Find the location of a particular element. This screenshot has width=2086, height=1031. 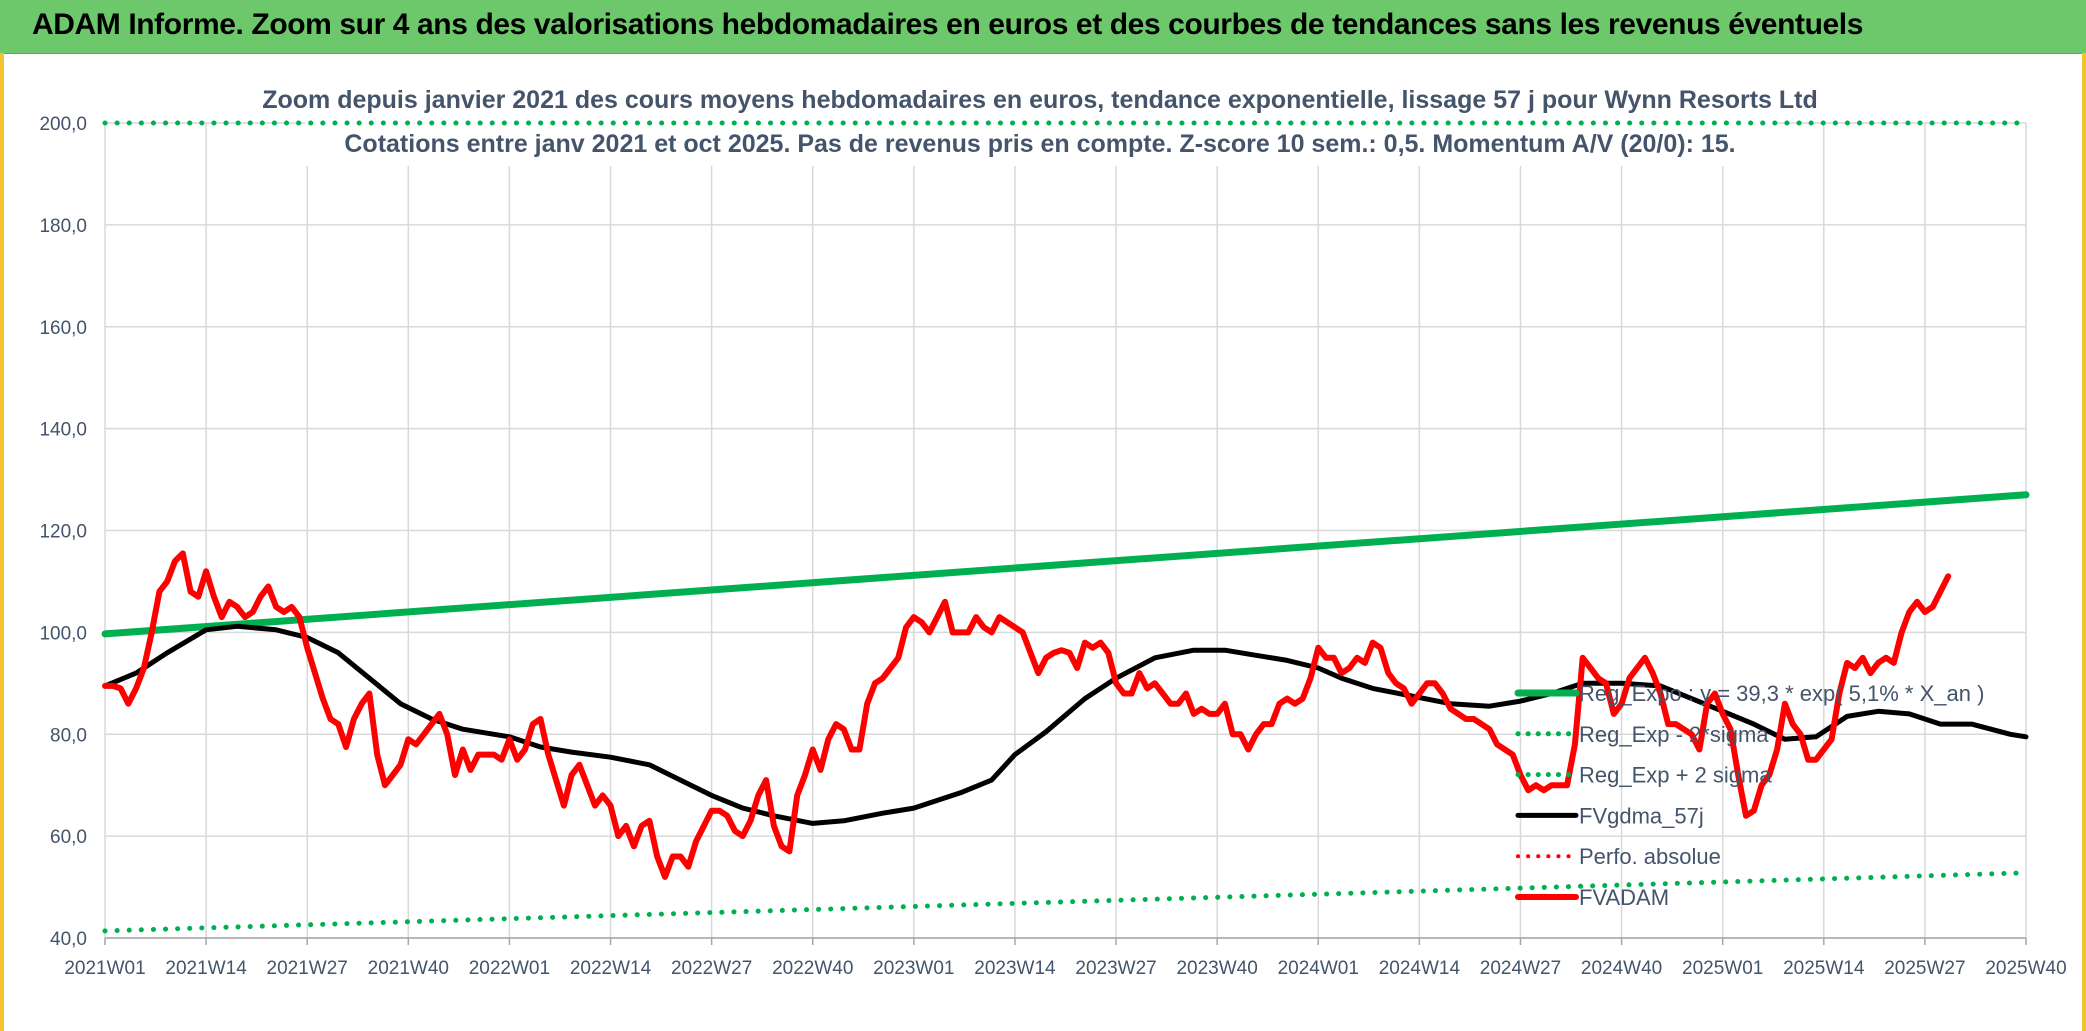

legend-item-reg-exp-plus-label: Reg_Exp + 2 sigma is located at coordinates (1675, 775).